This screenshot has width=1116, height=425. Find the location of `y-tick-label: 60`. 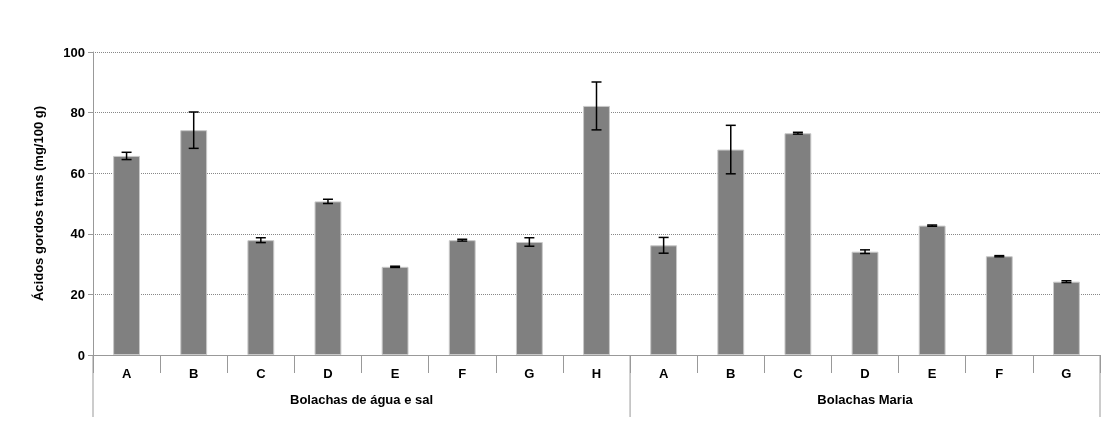

y-tick-label: 60 is located at coordinates (77, 173).